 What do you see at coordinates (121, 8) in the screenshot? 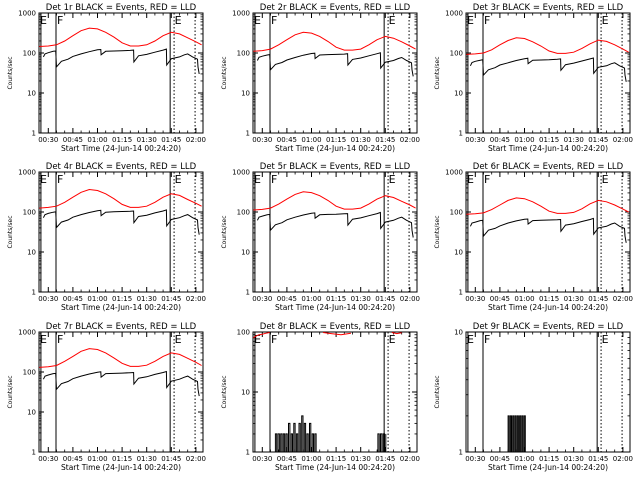
I see `panel-title: Det 1r BLACK = Events, RED = LLD` at bounding box center [121, 8].